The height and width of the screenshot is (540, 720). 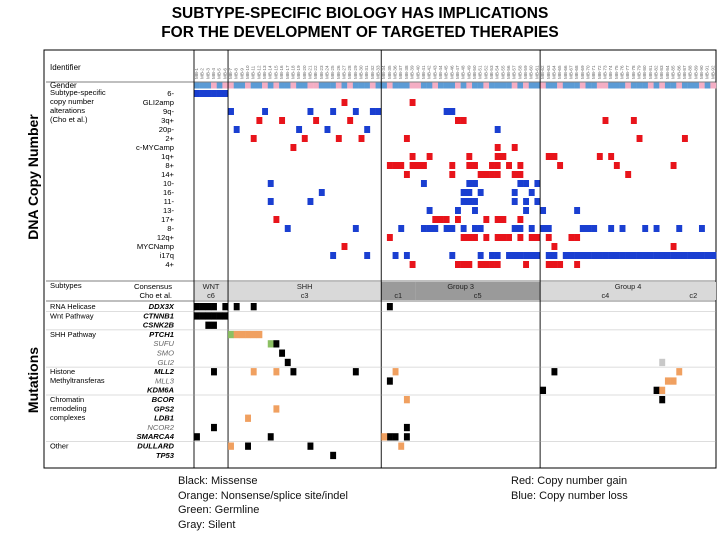 I want to click on sample-id-label: MB-49, so click(x=468, y=72).